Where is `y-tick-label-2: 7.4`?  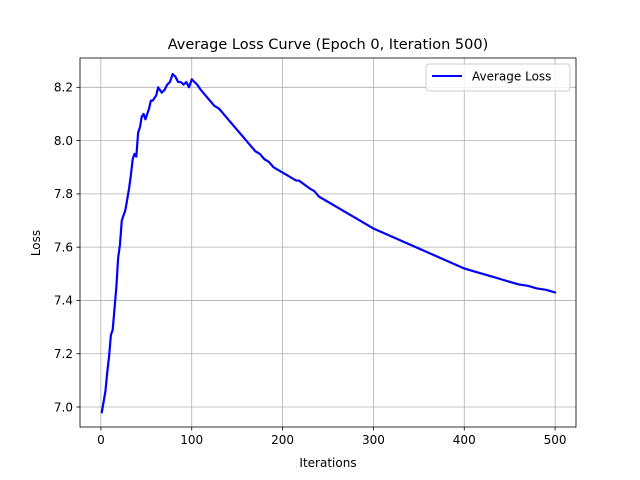 y-tick-label-2: 7.4 is located at coordinates (63, 301).